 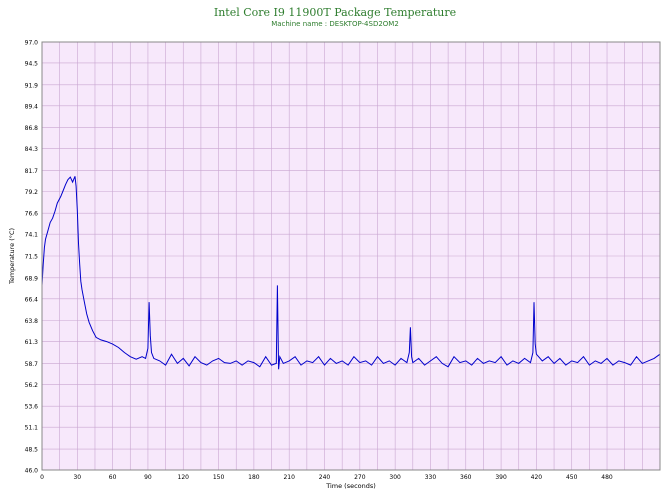 I want to click on y-tick-label: 76.6, so click(x=32, y=214).